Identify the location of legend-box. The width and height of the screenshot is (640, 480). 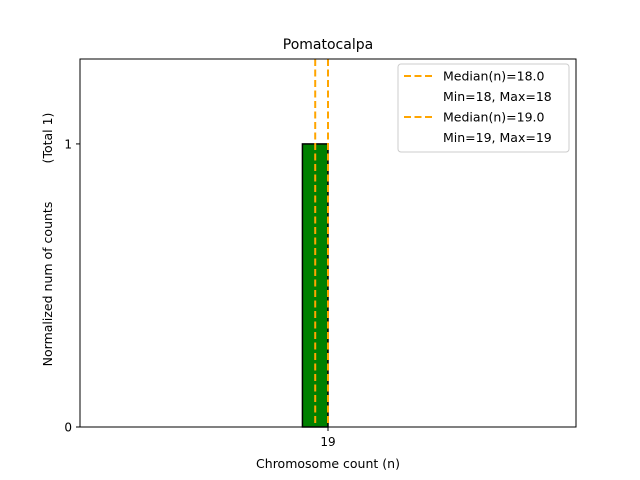
(483, 108).